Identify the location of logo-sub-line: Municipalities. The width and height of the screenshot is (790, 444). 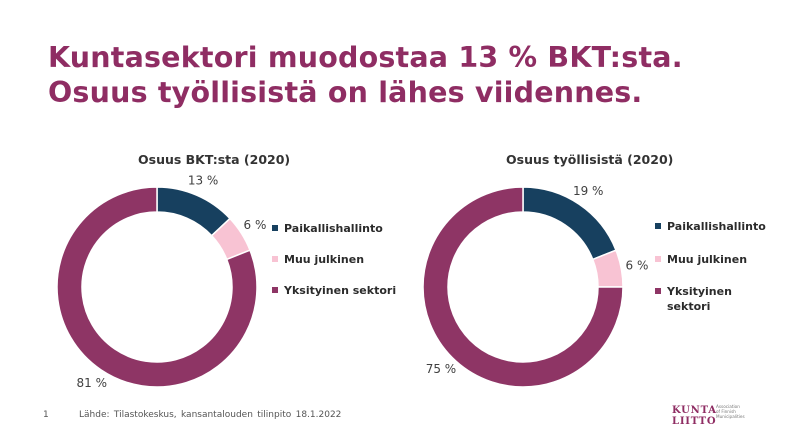
(730, 416).